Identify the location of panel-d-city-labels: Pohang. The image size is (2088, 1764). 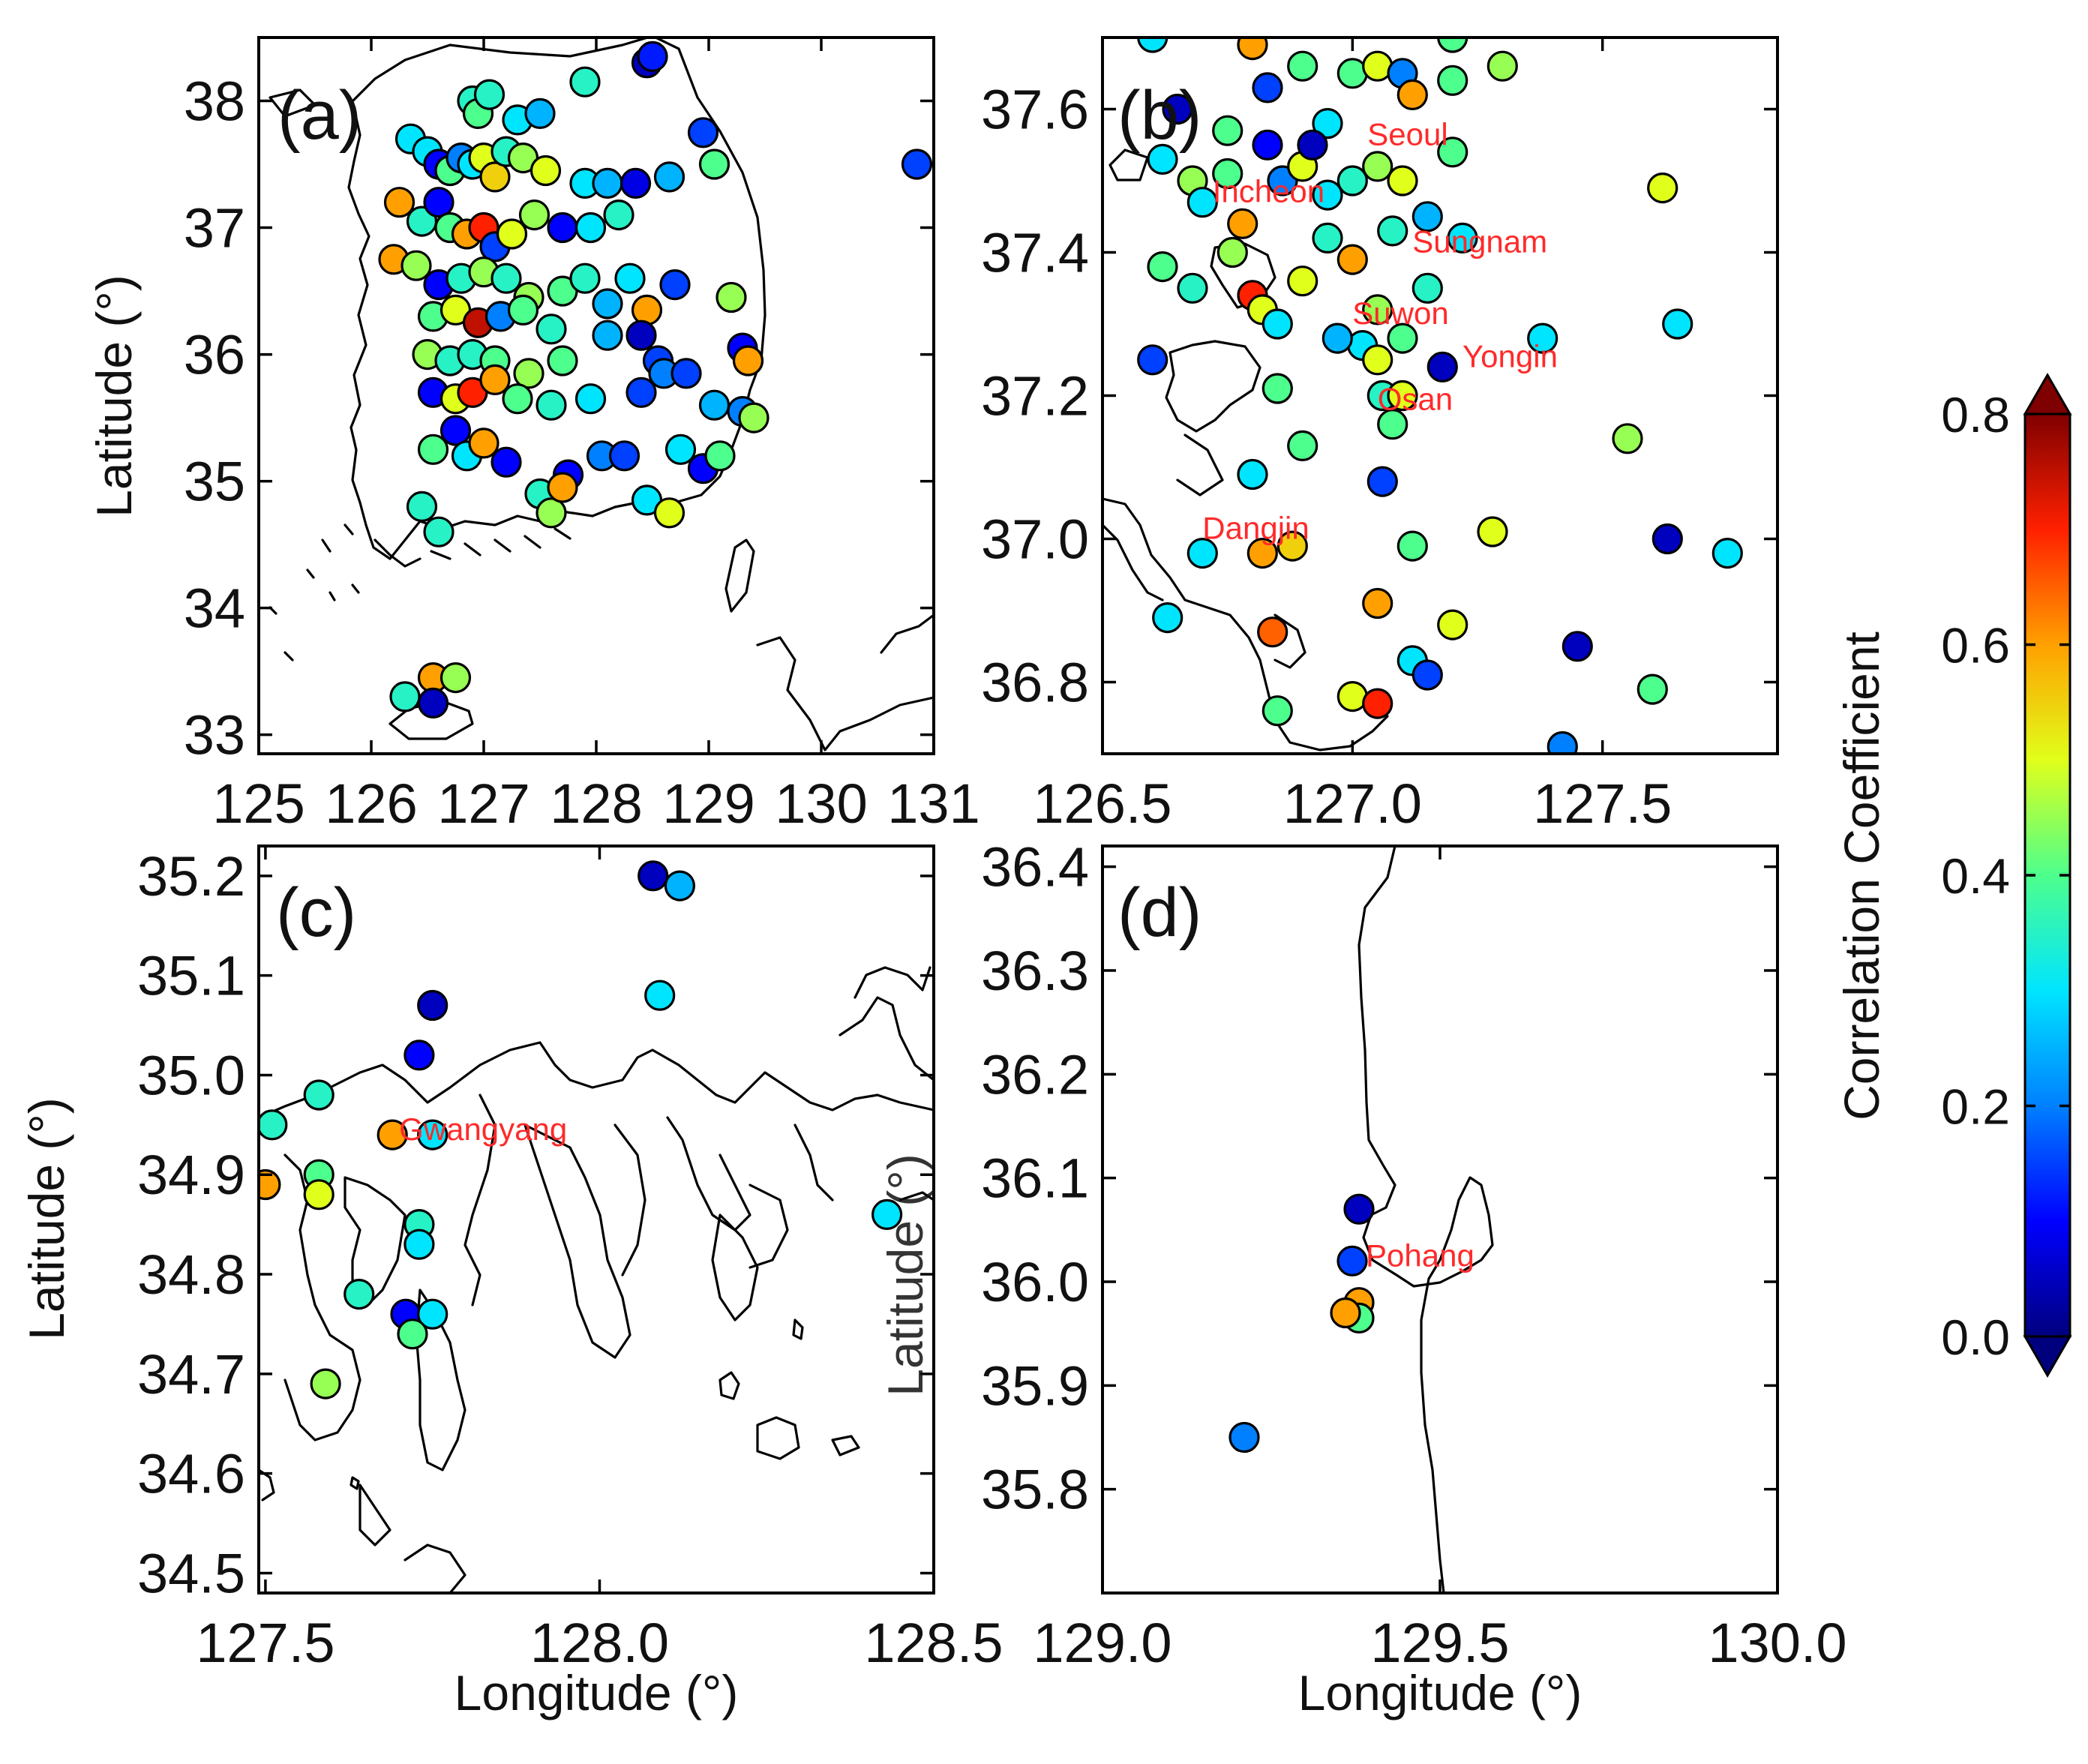
(1420, 1255).